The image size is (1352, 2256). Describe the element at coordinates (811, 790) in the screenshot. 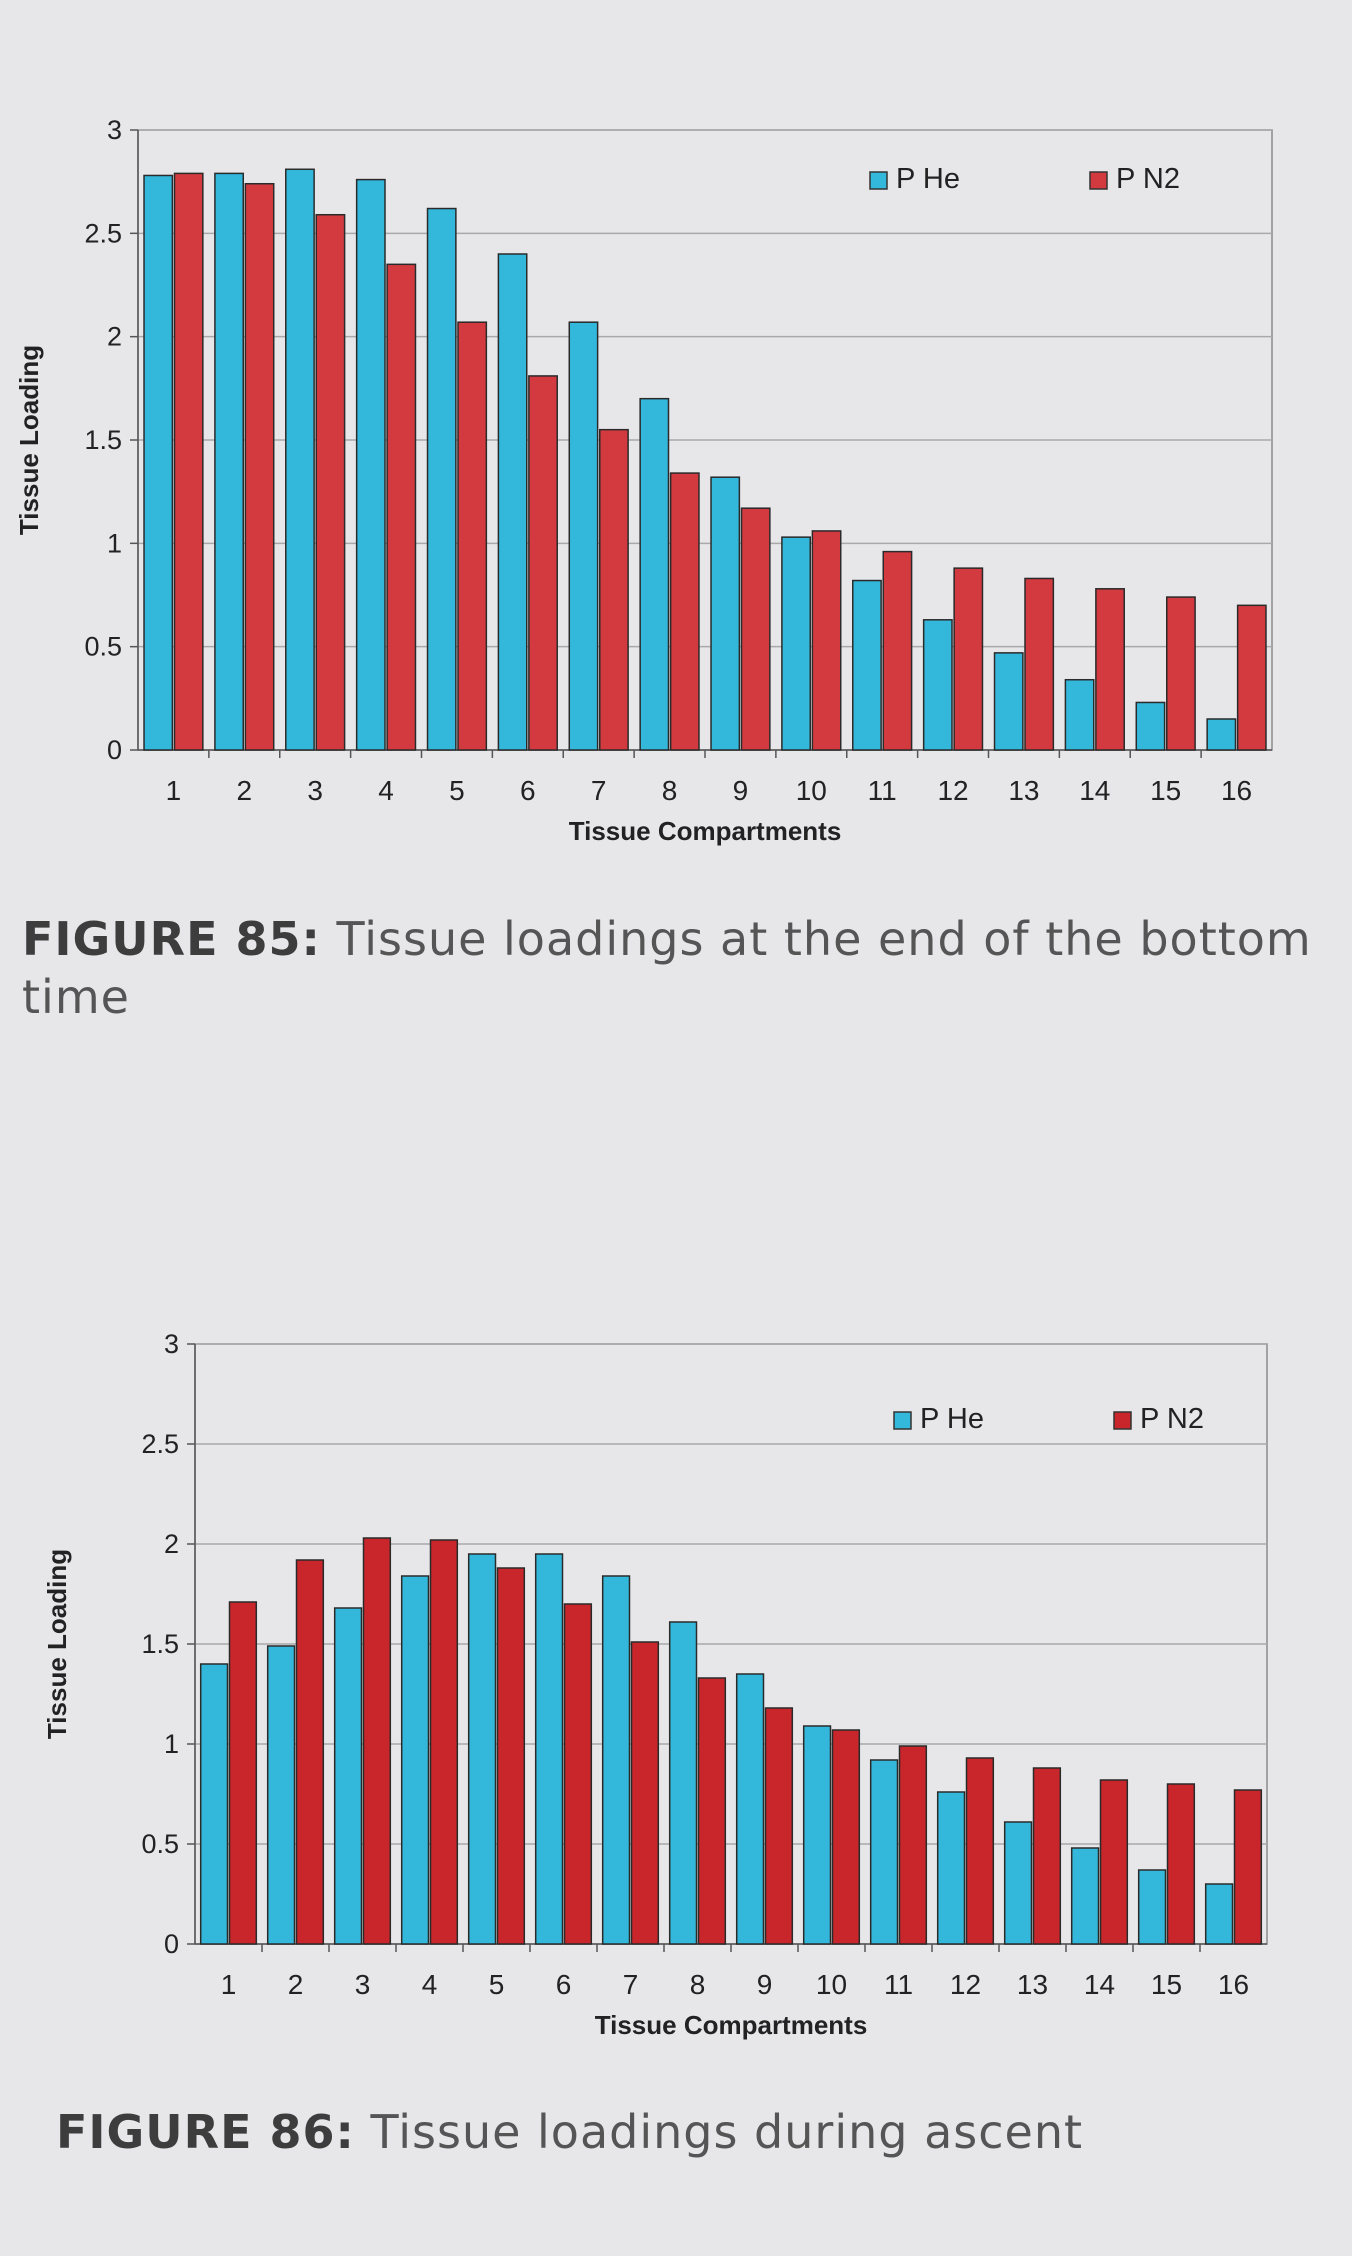

I see `x-tick-label: 10` at that location.